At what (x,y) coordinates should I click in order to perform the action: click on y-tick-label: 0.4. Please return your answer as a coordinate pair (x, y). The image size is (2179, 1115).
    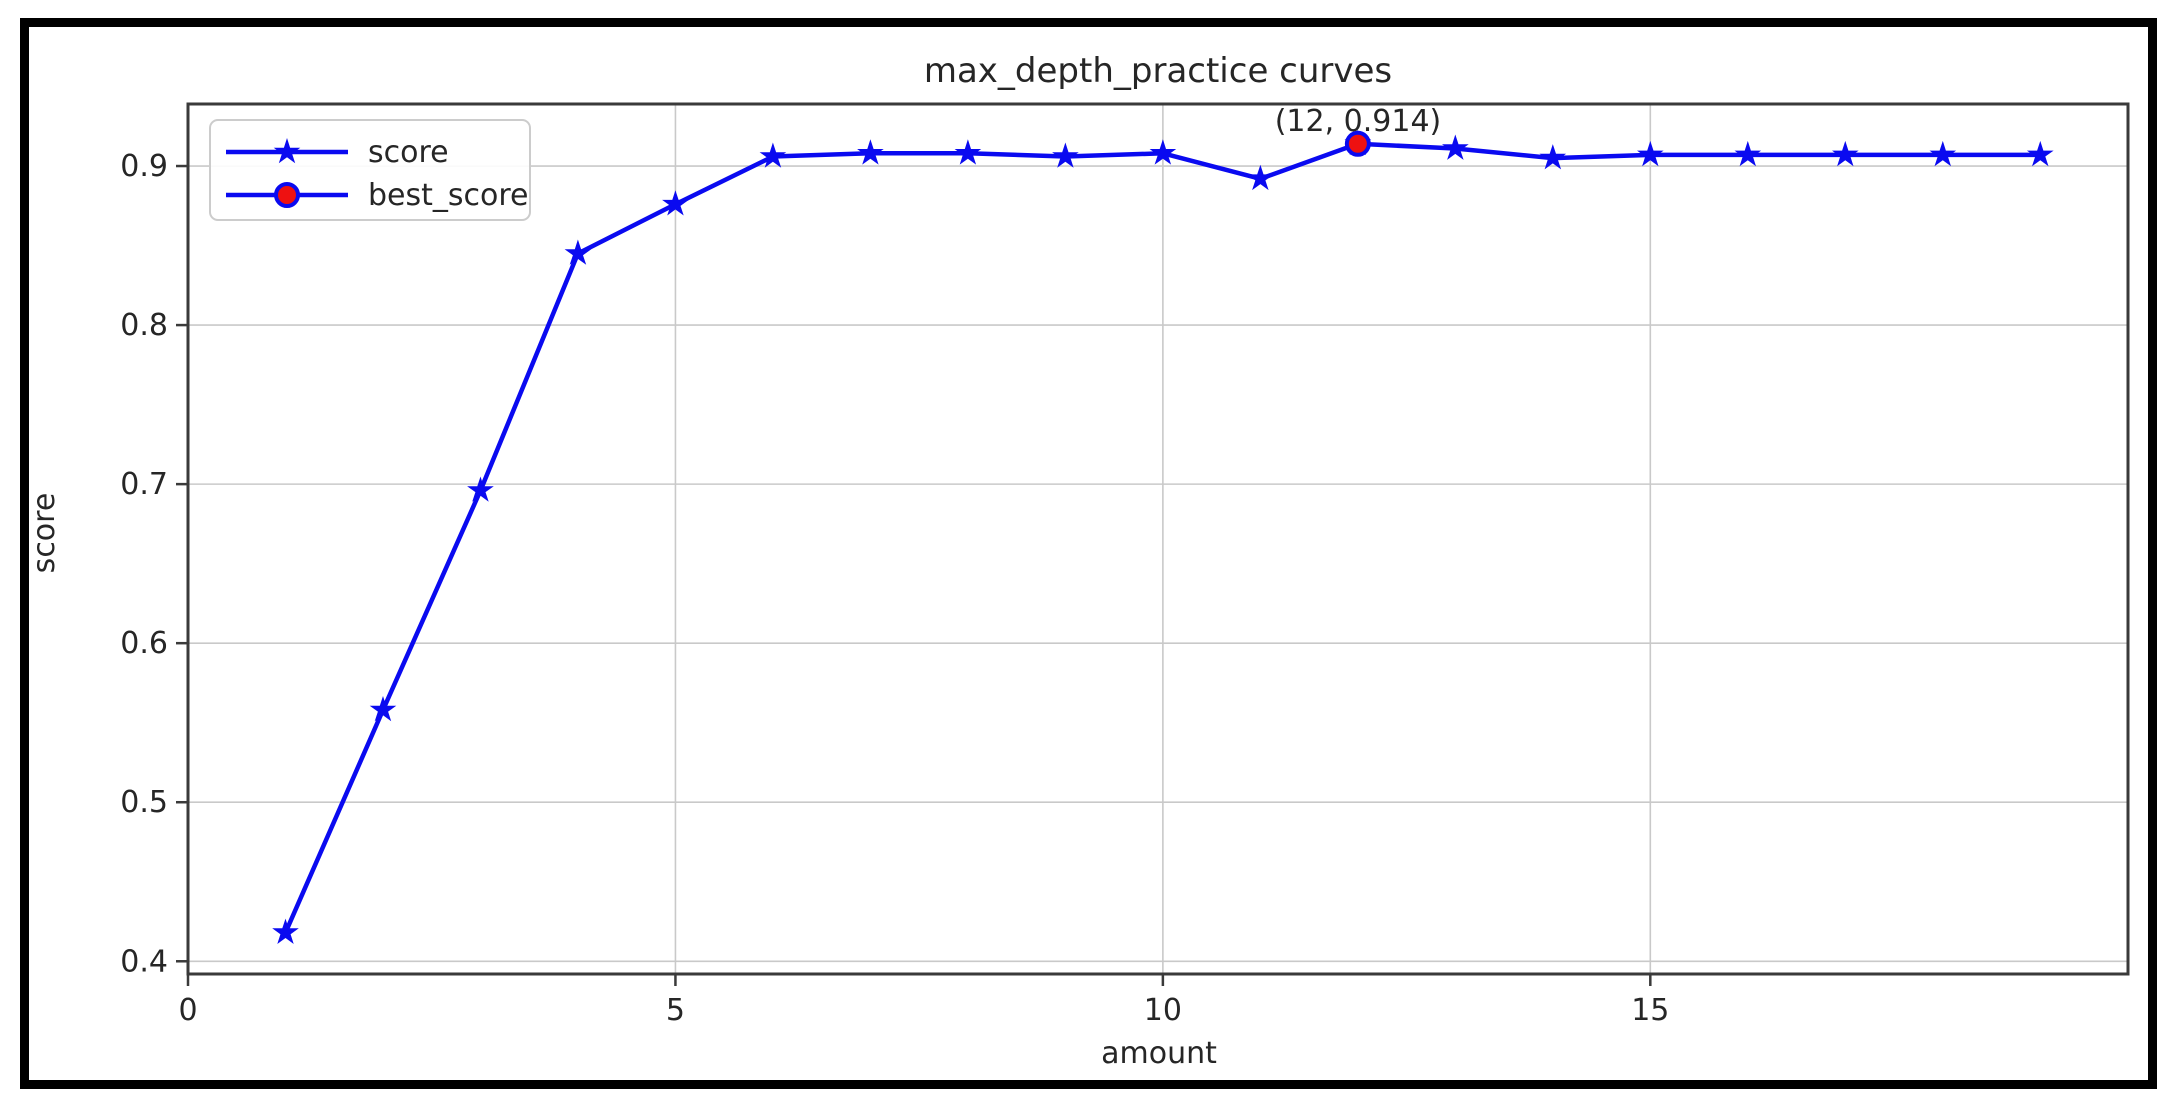
    Looking at the image, I should click on (144, 961).